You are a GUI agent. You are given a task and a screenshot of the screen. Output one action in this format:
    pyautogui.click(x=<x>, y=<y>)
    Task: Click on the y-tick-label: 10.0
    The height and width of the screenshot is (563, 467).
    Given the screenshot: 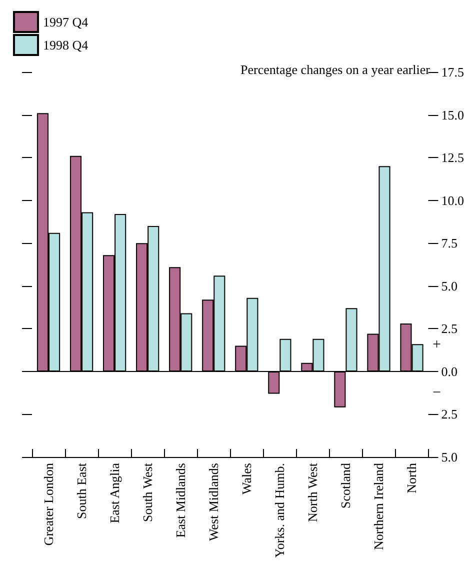 What is the action you would take?
    pyautogui.click(x=452, y=200)
    